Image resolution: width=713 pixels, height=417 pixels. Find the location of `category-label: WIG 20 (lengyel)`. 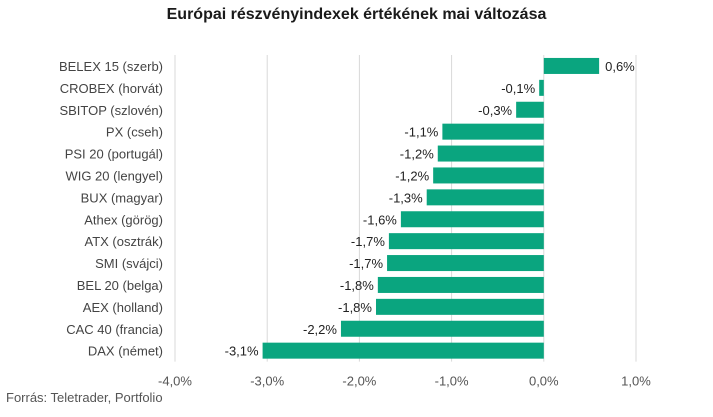

category-label: WIG 20 (lengyel) is located at coordinates (114, 175).